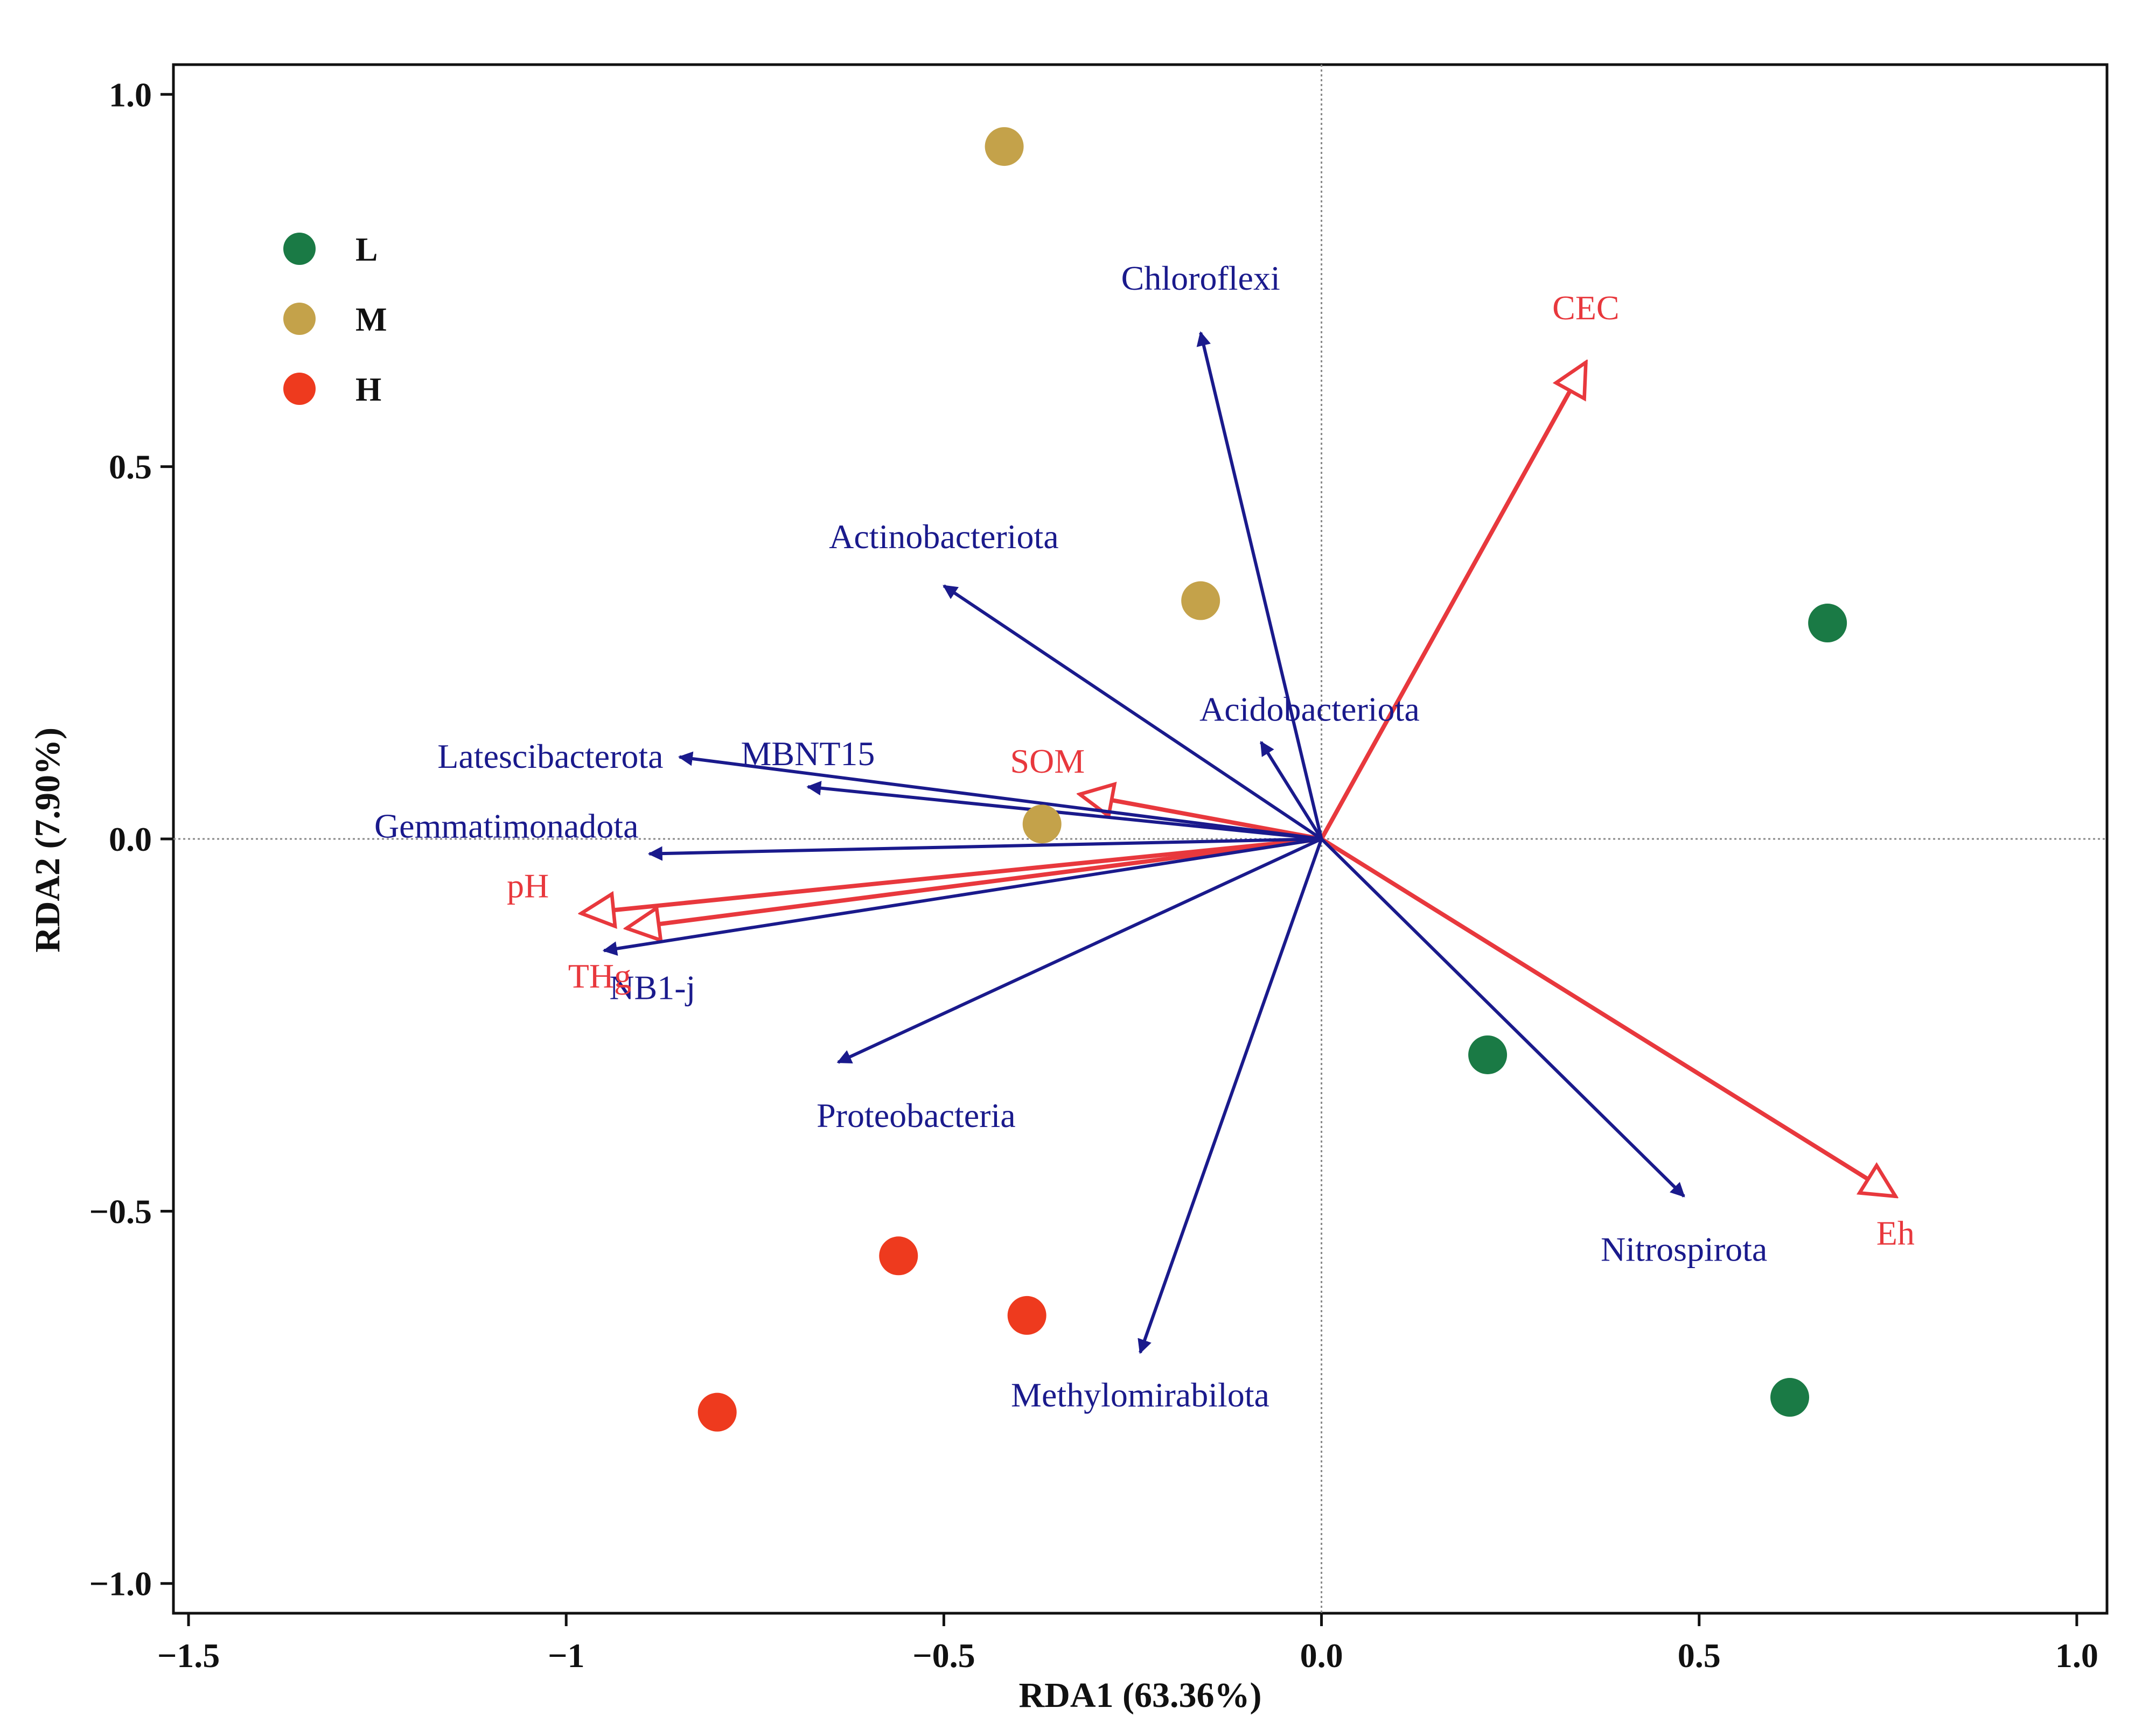  What do you see at coordinates (599, 976) in the screenshot?
I see `env-label-thg: THg` at bounding box center [599, 976].